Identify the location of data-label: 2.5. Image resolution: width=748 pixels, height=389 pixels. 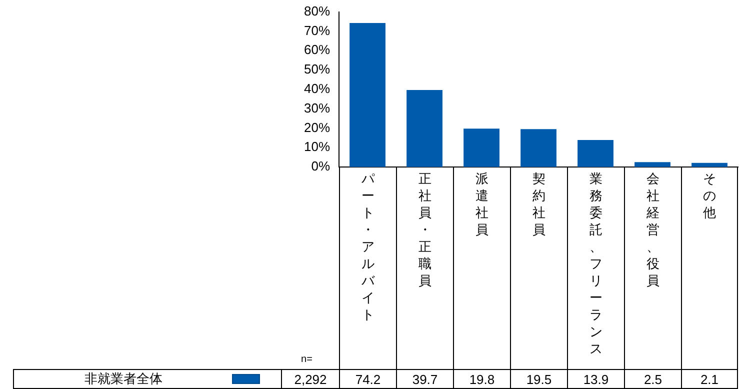
(652, 379).